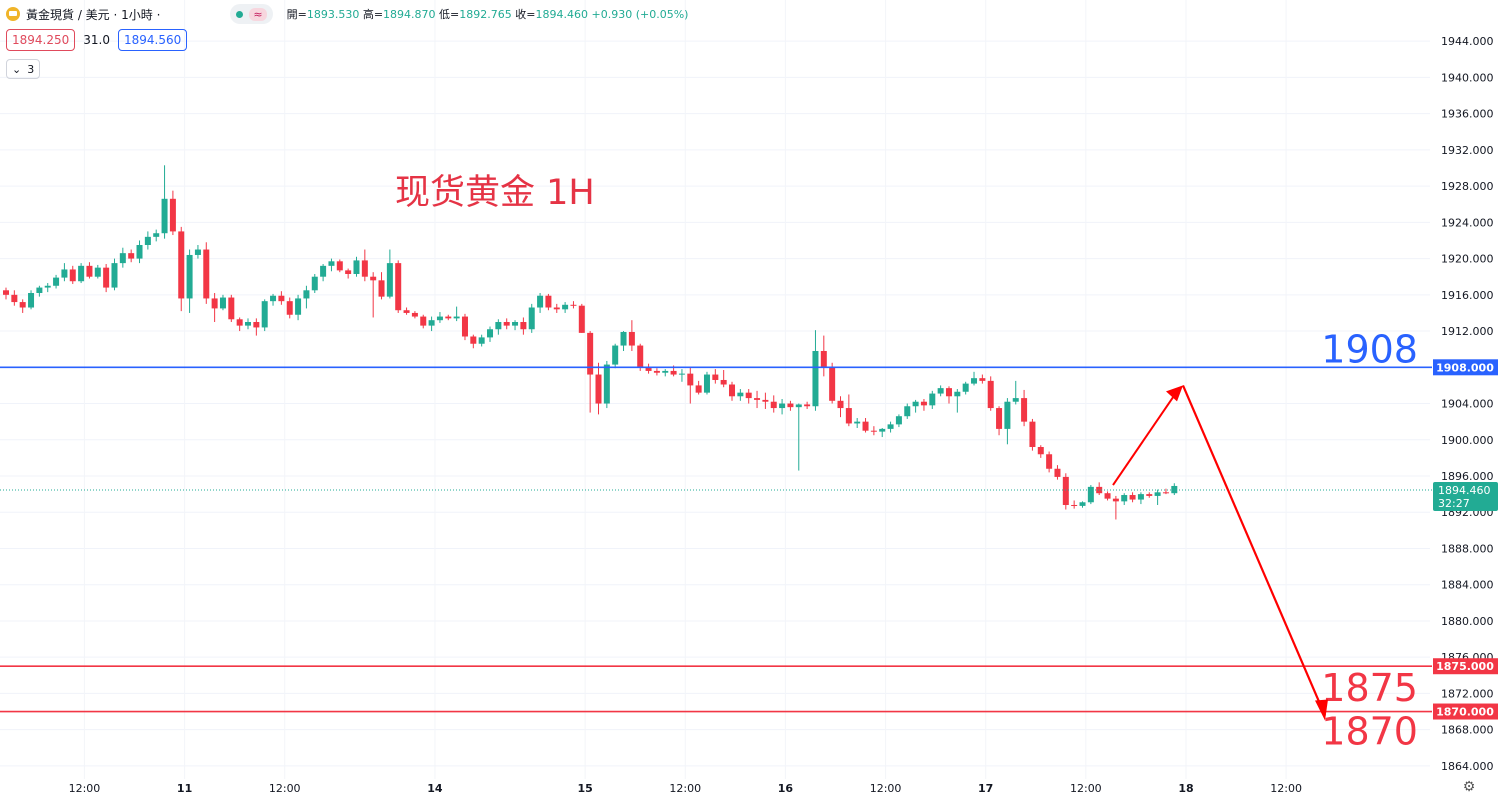 This screenshot has width=1500, height=801. What do you see at coordinates (1467, 295) in the screenshot?
I see `price-tick-label: 1916.000` at bounding box center [1467, 295].